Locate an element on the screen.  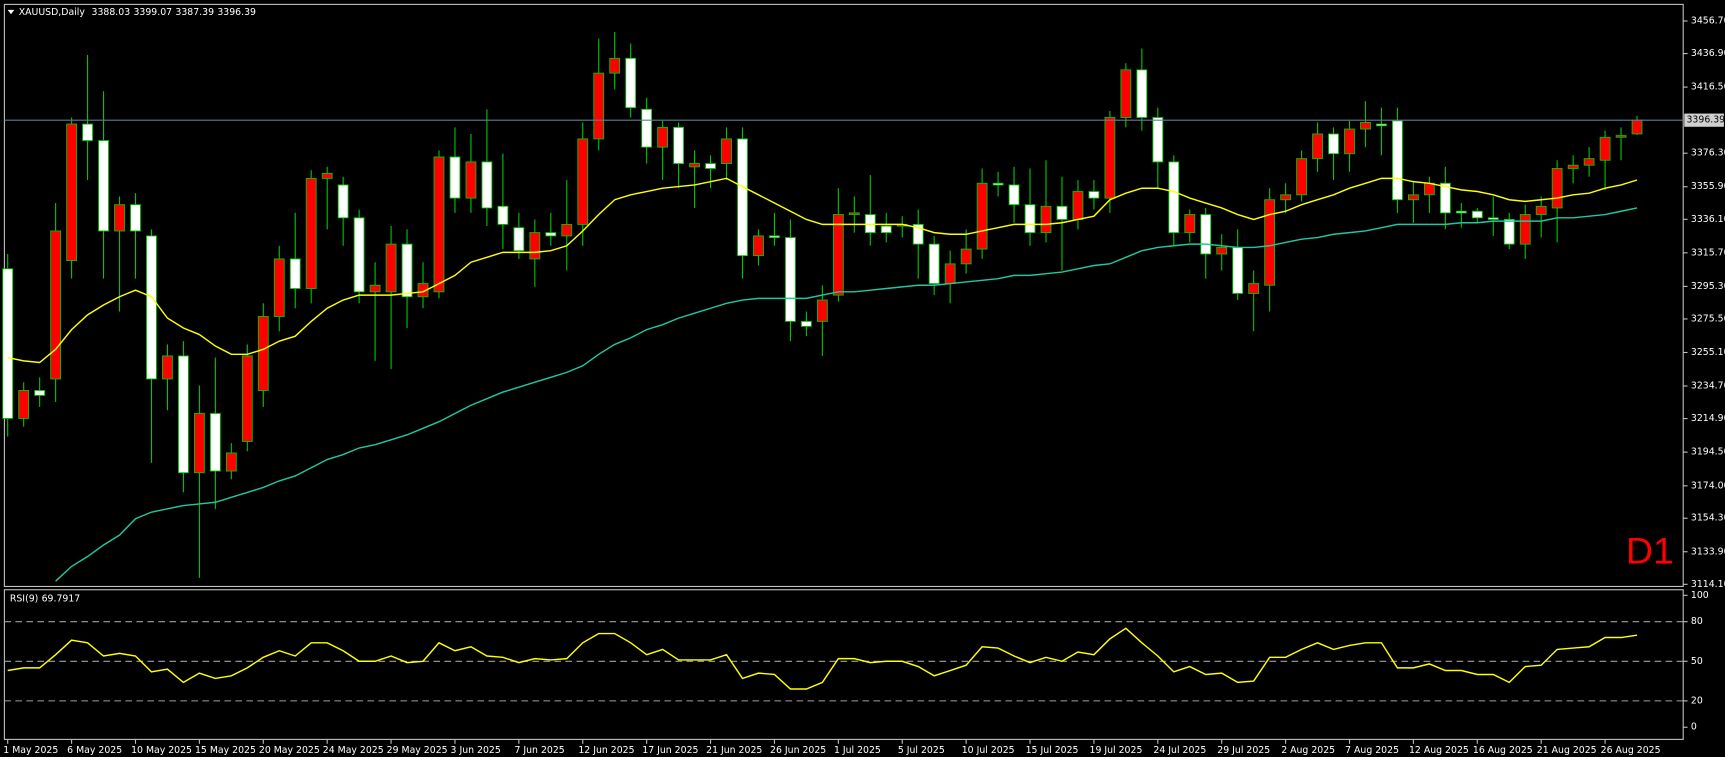
x-tick-label: 10 May 2025 is located at coordinates (161, 750).